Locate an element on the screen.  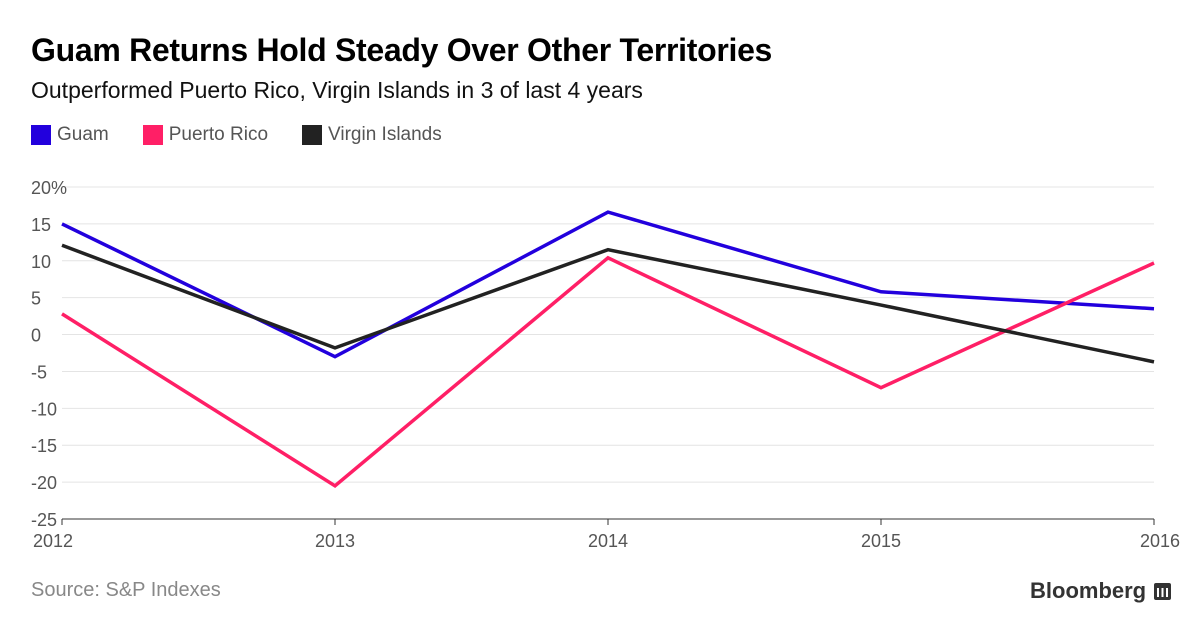
y-tick-label: -10 is located at coordinates (44, 409).